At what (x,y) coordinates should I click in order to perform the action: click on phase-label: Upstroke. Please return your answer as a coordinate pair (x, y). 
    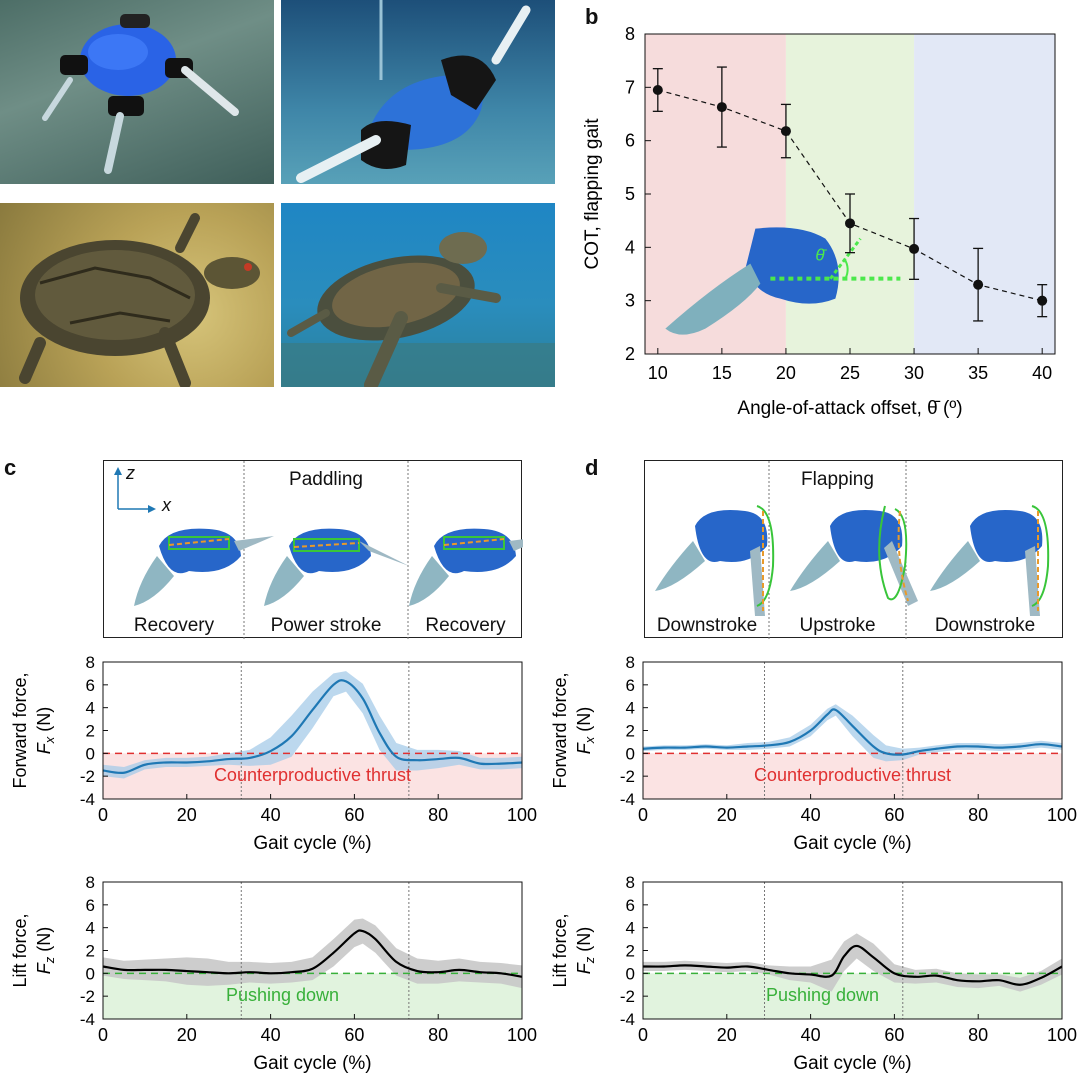
    Looking at the image, I should click on (837, 625).